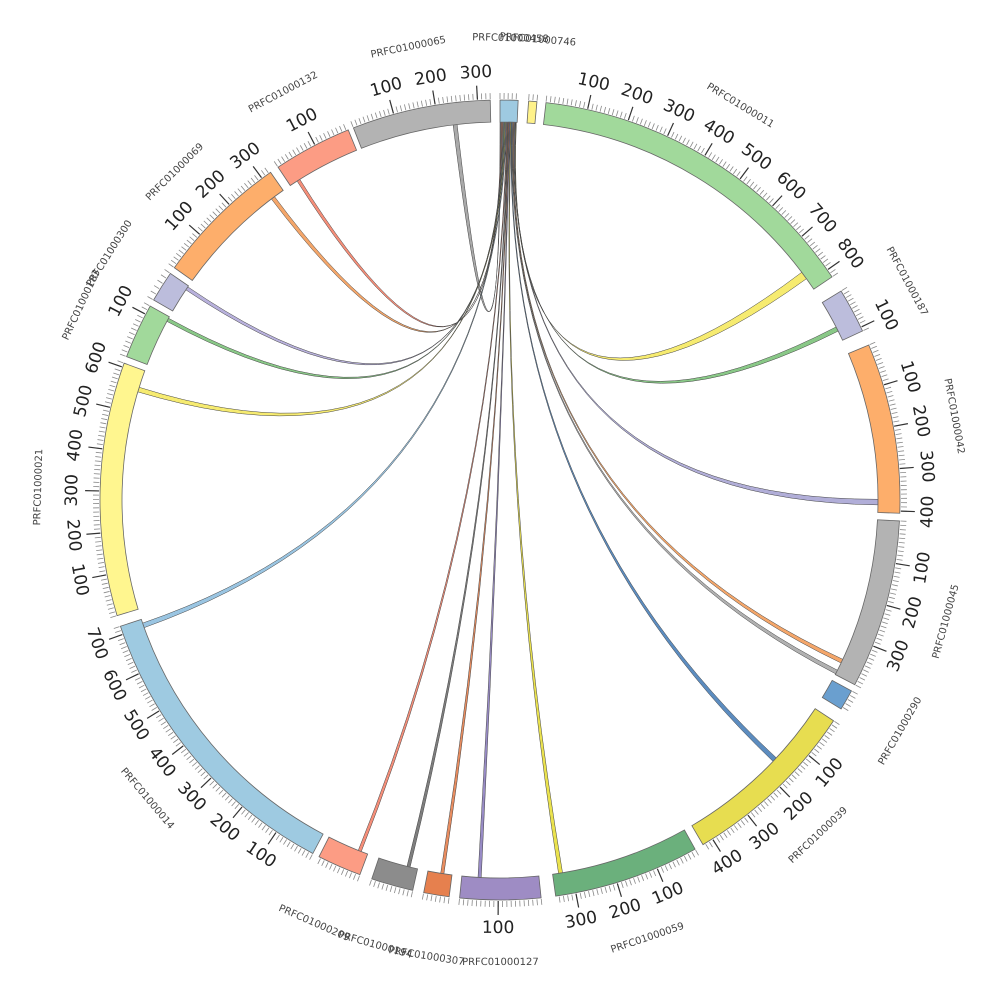 This screenshot has height=1000, width=1000. What do you see at coordinates (314, 923) in the screenshot?
I see `segment-label: PRFC01000209` at bounding box center [314, 923].